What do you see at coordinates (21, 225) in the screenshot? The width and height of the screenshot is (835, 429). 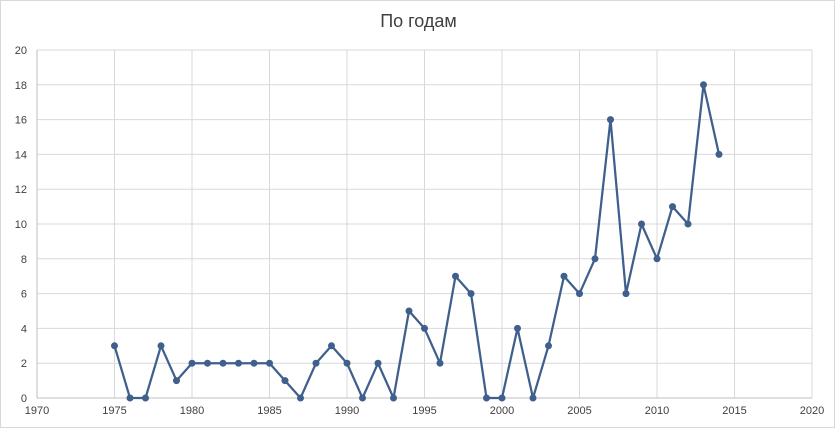 I see `y-tick-label: 10` at bounding box center [21, 225].